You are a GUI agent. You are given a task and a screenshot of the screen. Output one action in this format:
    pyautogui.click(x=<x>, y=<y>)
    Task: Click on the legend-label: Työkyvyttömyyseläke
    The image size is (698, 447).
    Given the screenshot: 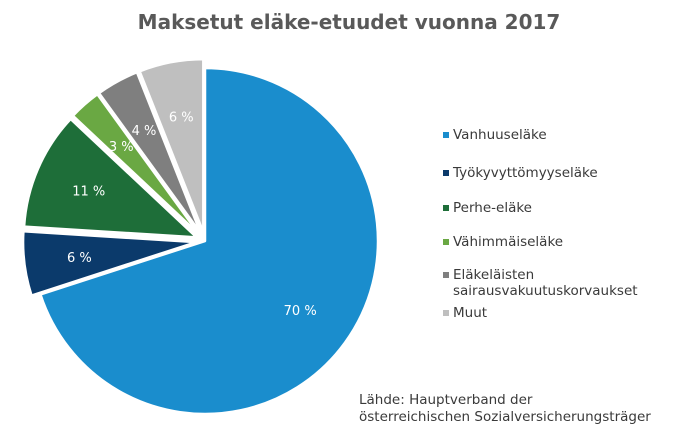 What is the action you would take?
    pyautogui.click(x=525, y=173)
    